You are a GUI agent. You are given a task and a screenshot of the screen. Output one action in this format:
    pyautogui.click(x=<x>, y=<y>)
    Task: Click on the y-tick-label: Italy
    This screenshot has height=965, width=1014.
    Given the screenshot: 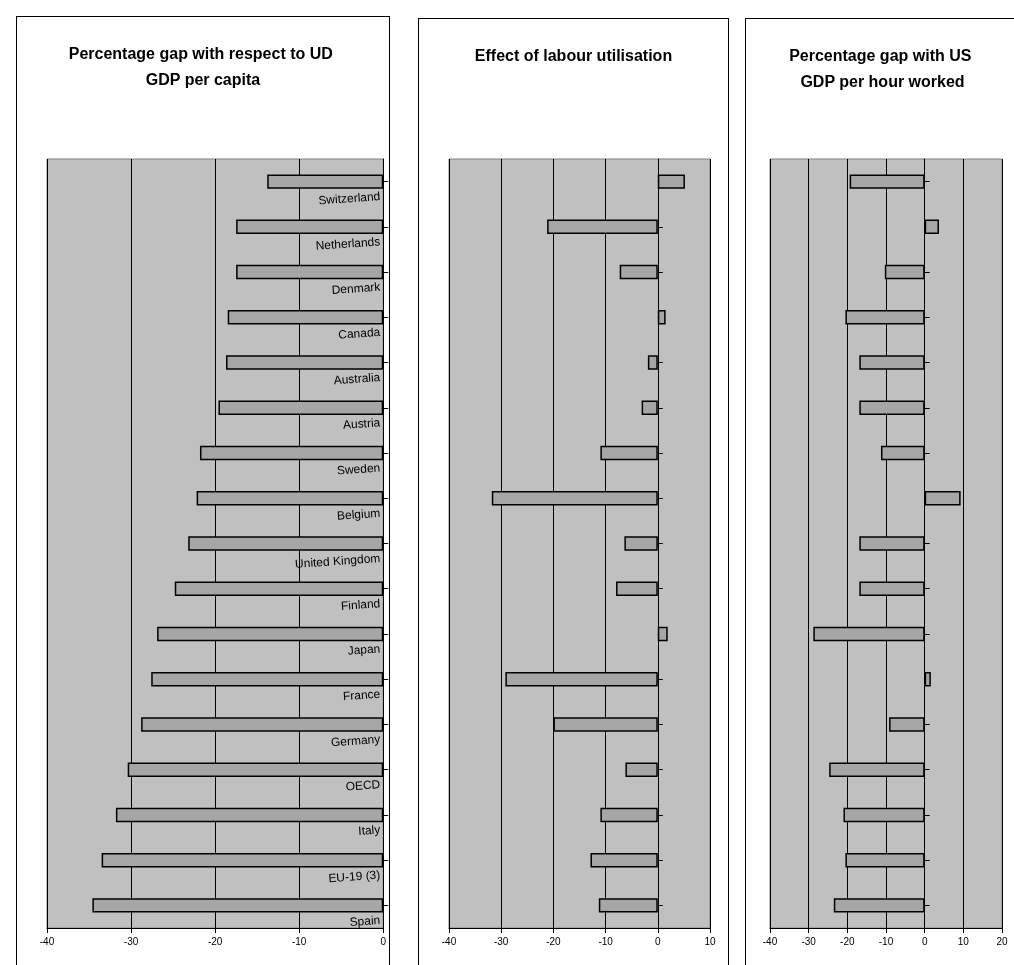 What is the action you would take?
    pyautogui.click(x=369, y=830)
    